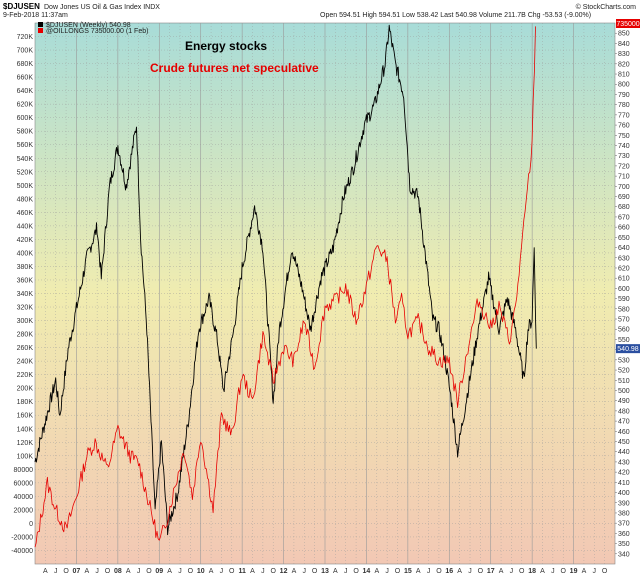 This screenshot has height=576, width=640. Describe the element at coordinates (624, 442) in the screenshot. I see `right-tick-label: 450` at that location.